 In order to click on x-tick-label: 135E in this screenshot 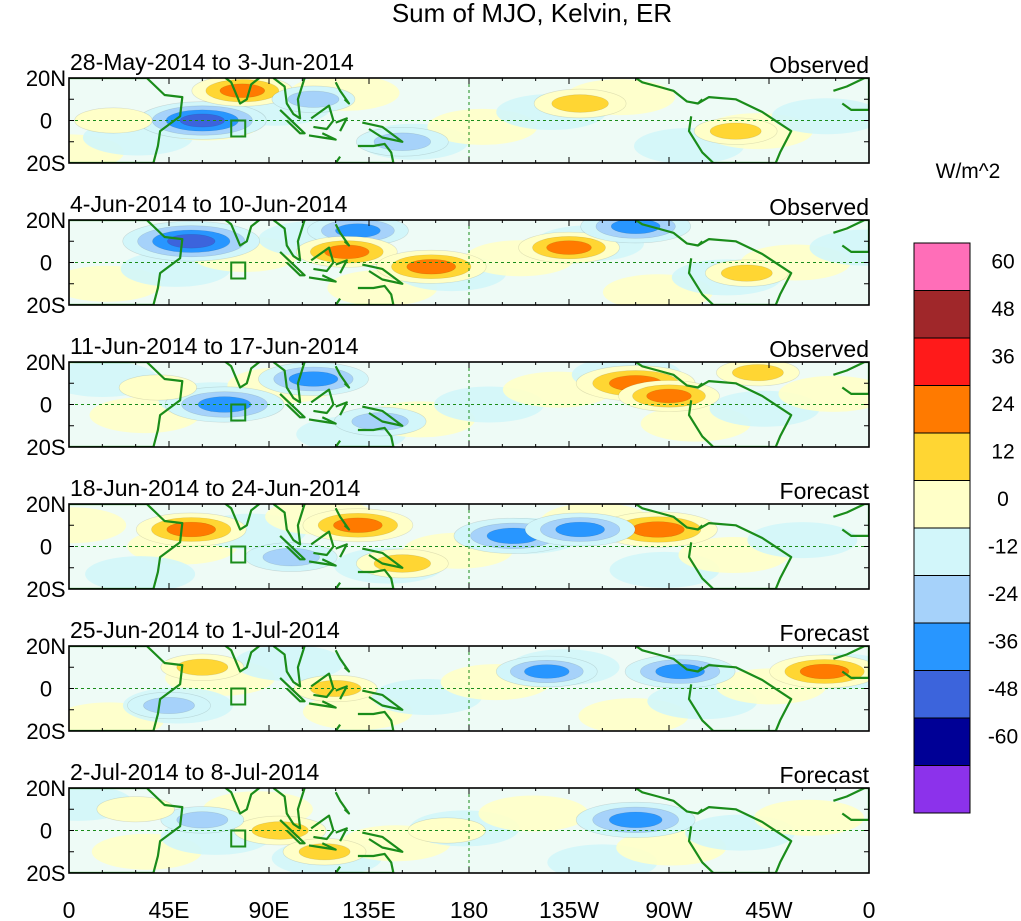, I will do `click(369, 909)`.